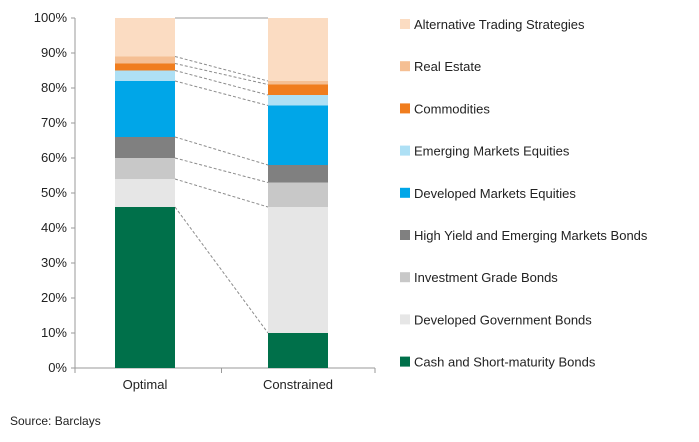 The width and height of the screenshot is (699, 442). What do you see at coordinates (55, 421) in the screenshot?
I see `source-note: Source: Barclays` at bounding box center [55, 421].